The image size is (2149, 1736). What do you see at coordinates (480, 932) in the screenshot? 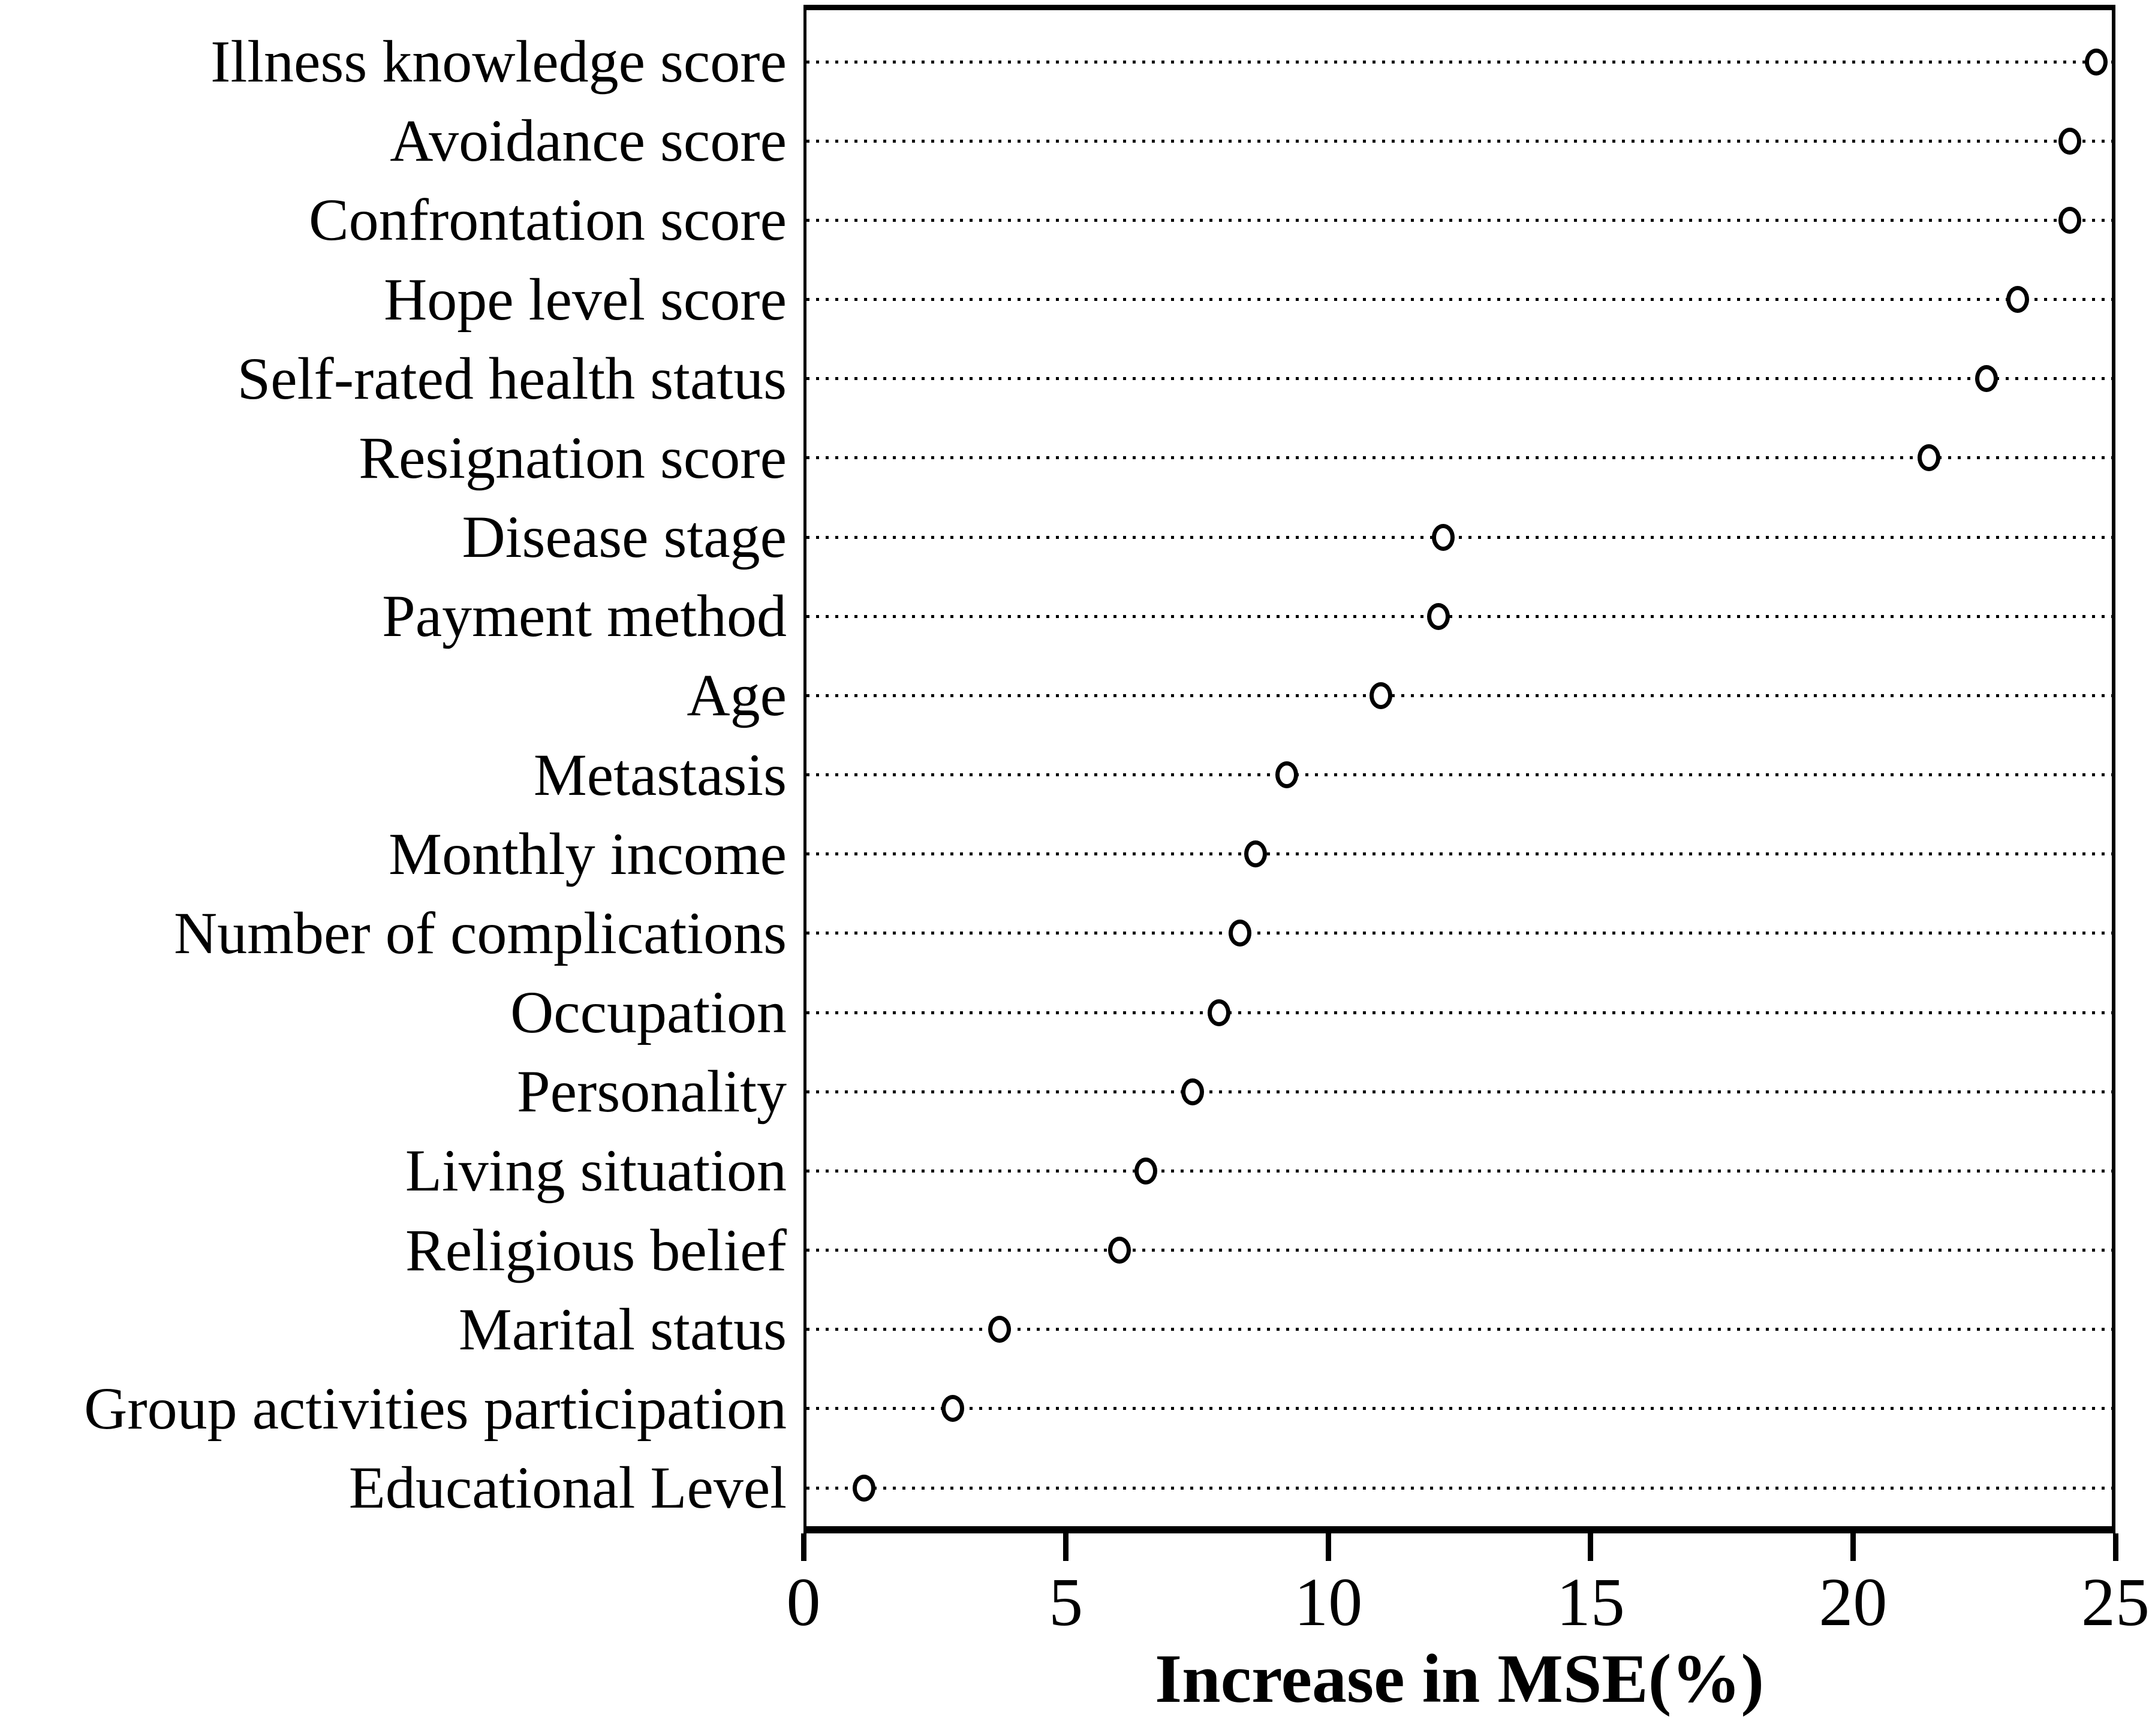
I see `category-label: Number of complications` at bounding box center [480, 932].